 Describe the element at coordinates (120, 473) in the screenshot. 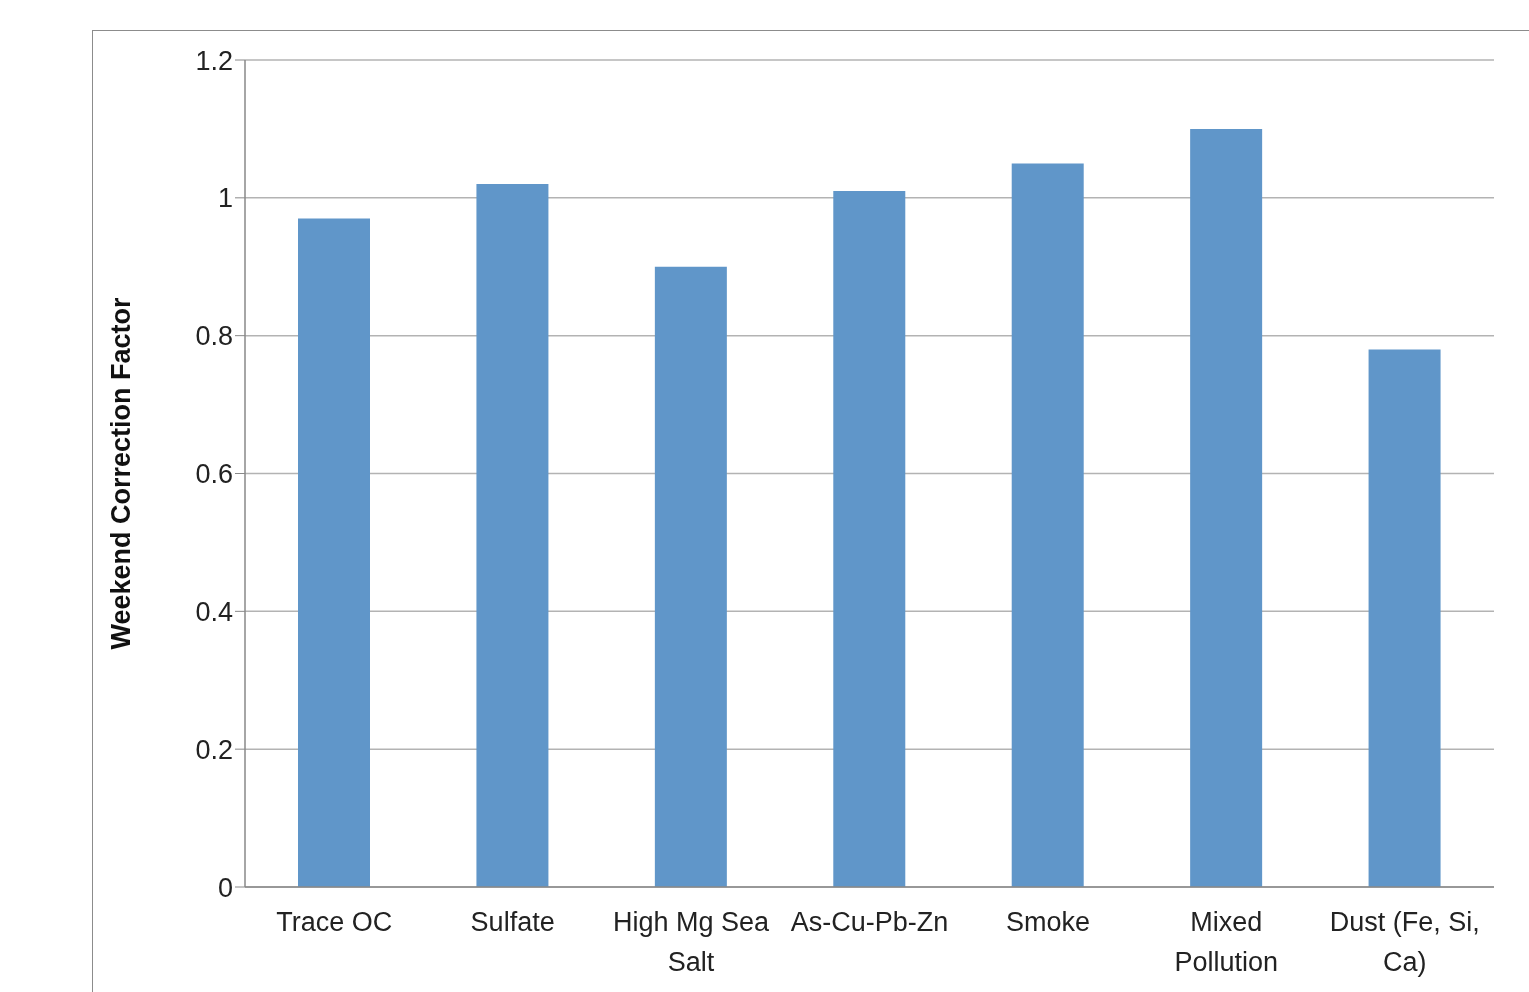

I see `y-axis-title: Weekend Correction Factor` at that location.